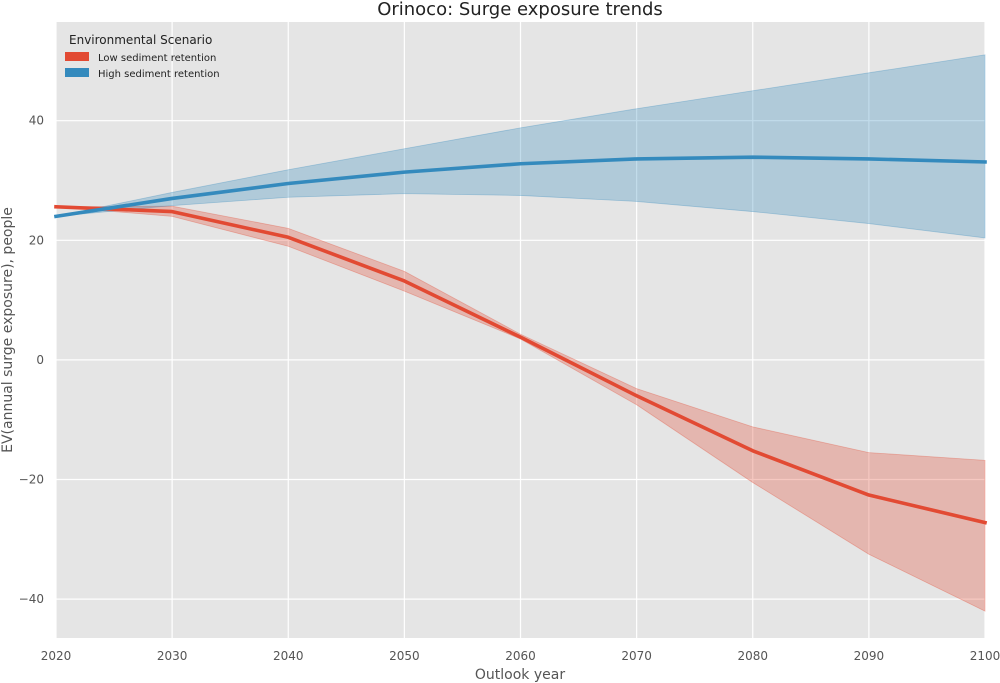  I want to click on y-tick-label: 20, so click(36, 240).